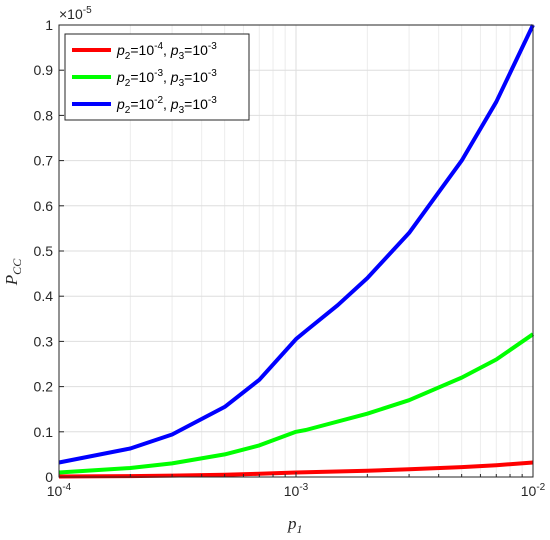  What do you see at coordinates (87, 10) in the screenshot?
I see `y-multiplier-exp: -5` at bounding box center [87, 10].